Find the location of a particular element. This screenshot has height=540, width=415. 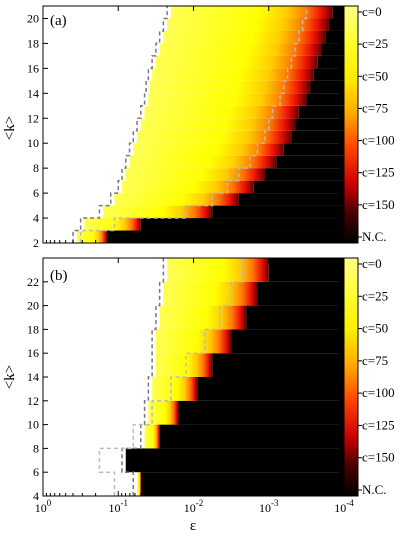

panel-a-y-tick-label: 6 is located at coordinates (36, 193).